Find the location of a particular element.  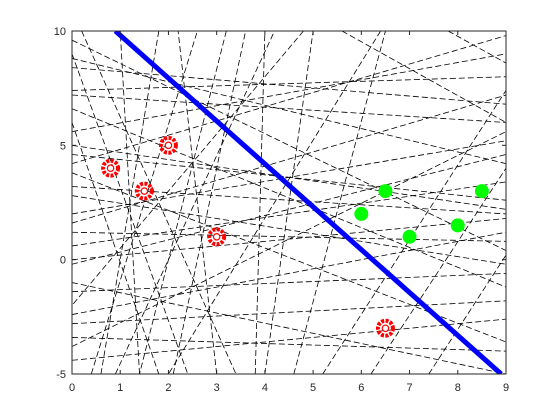

x-tick-label: 3 is located at coordinates (217, 388).